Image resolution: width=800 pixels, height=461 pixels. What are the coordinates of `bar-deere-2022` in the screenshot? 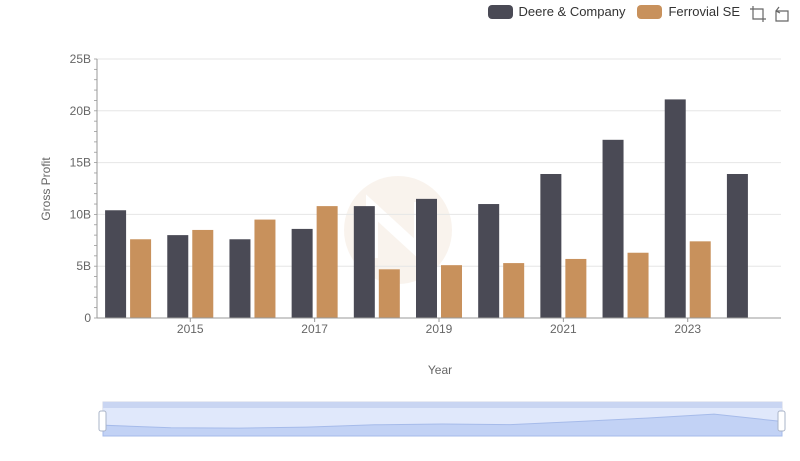 It's located at (613, 228).